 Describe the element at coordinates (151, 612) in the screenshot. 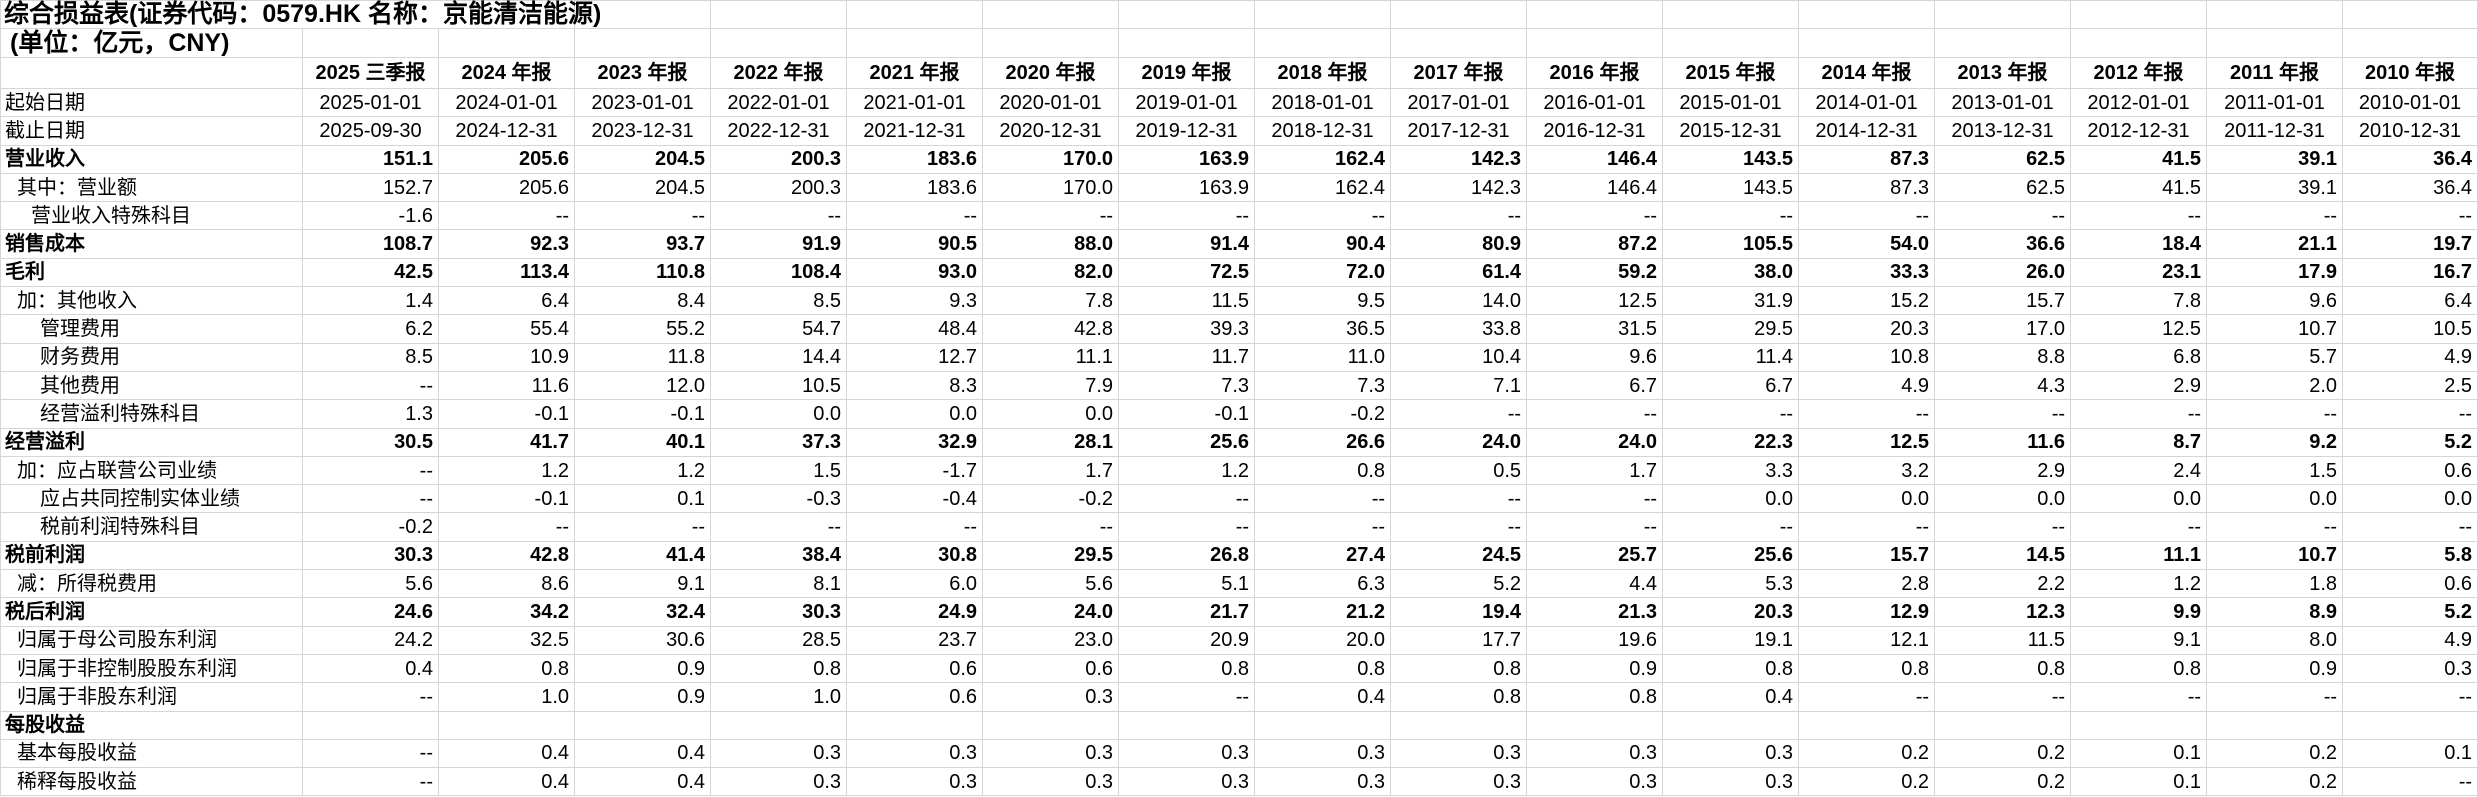

I see `row-label-cell: 税后利润` at that location.